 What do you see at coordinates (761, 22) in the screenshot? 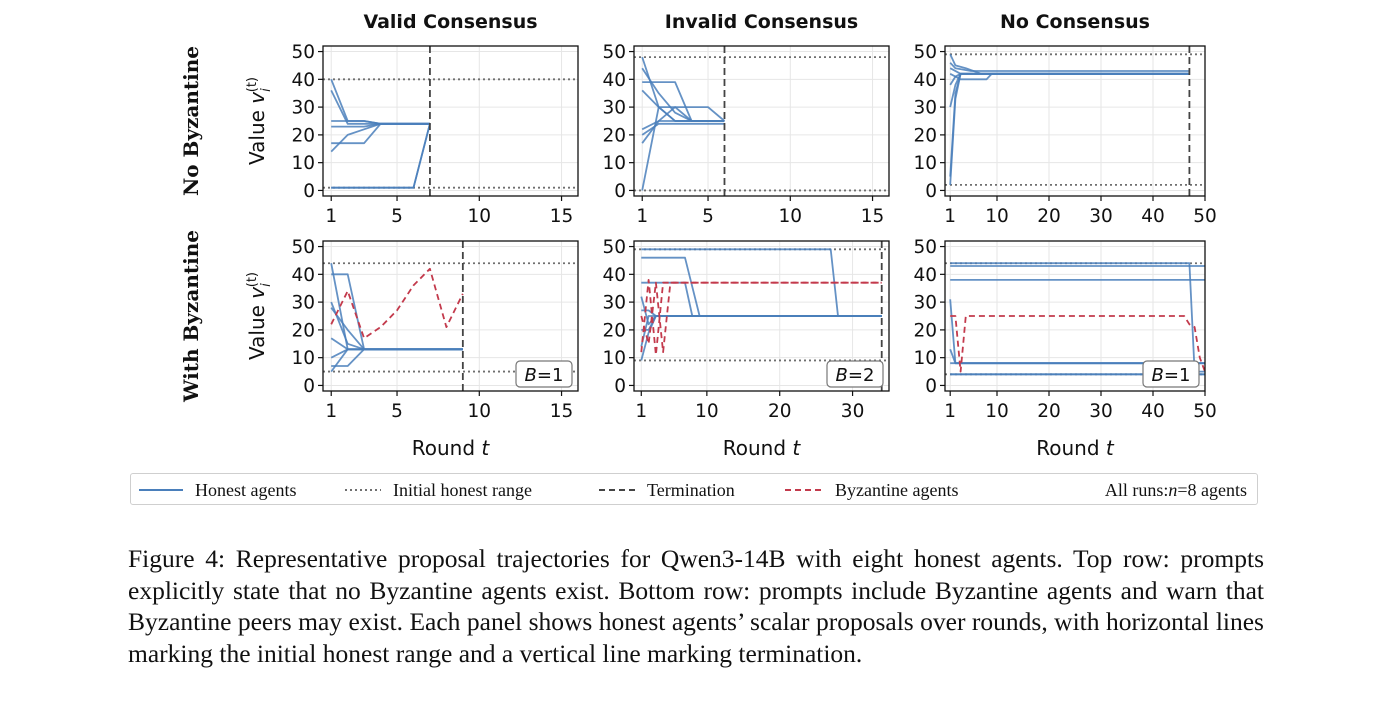
I see `column-title: Invalid Consensus` at bounding box center [761, 22].